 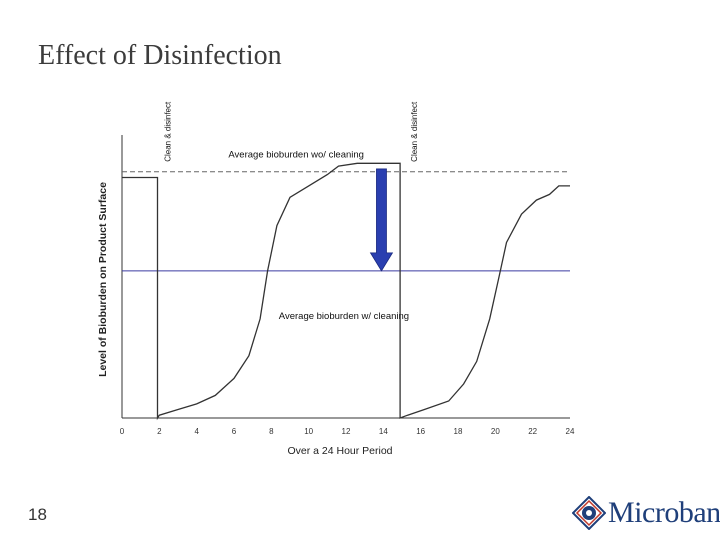 I want to click on x-tick-label: 20, so click(x=495, y=431).